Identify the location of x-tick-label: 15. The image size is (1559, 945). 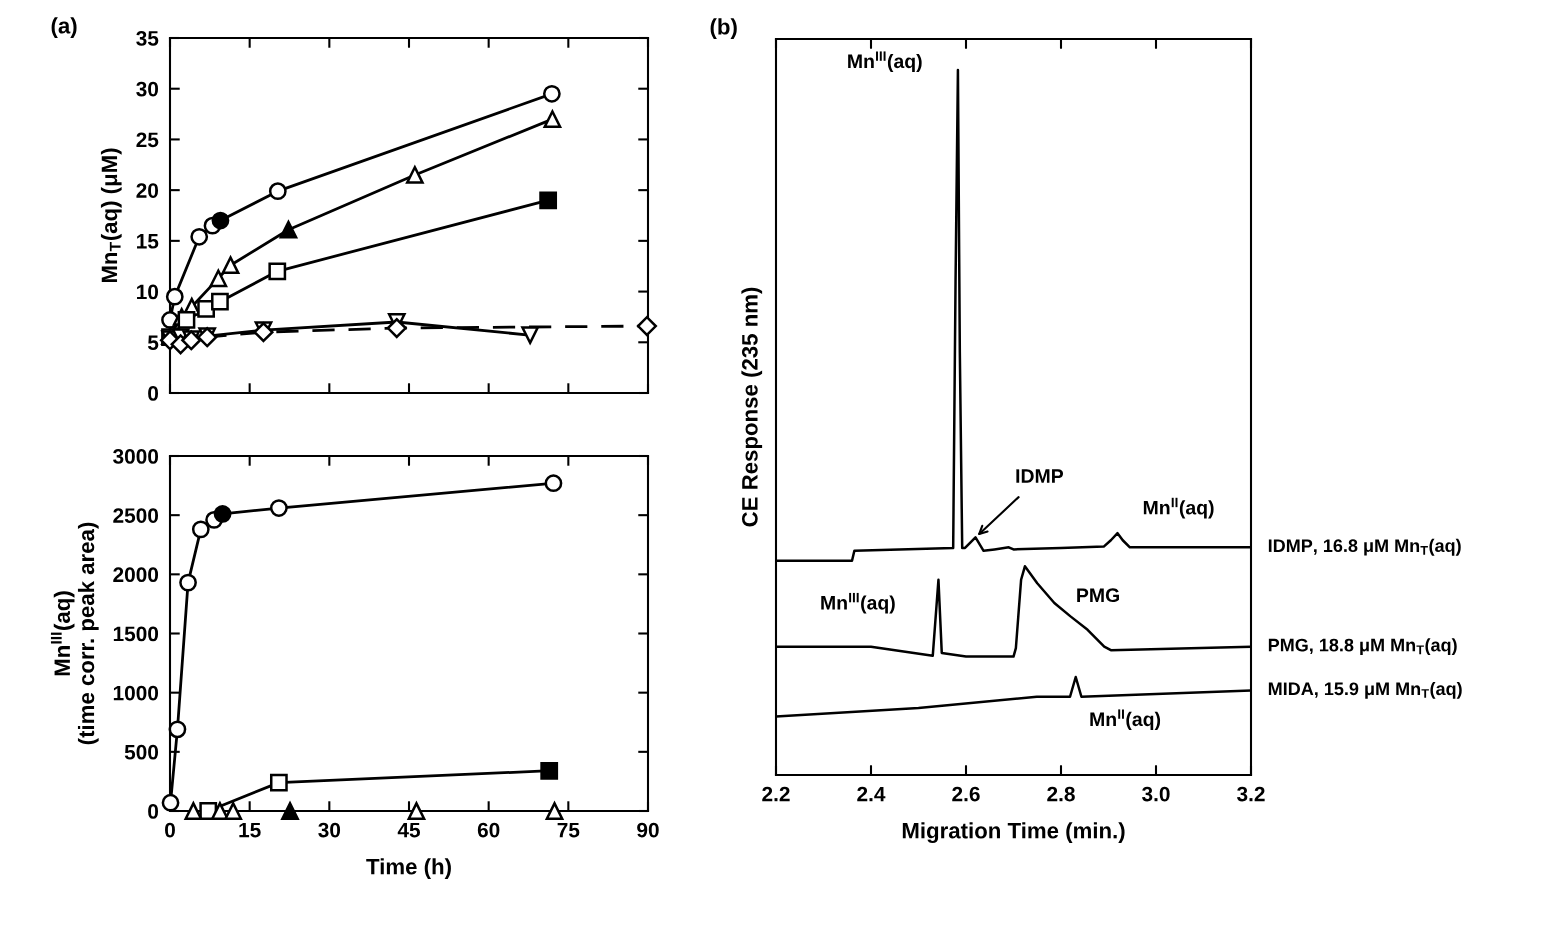
(250, 830).